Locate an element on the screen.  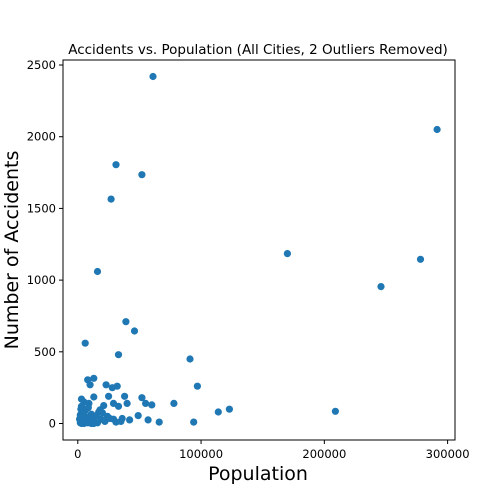
y-axis-label: Number of Accidents is located at coordinates (12, 250).